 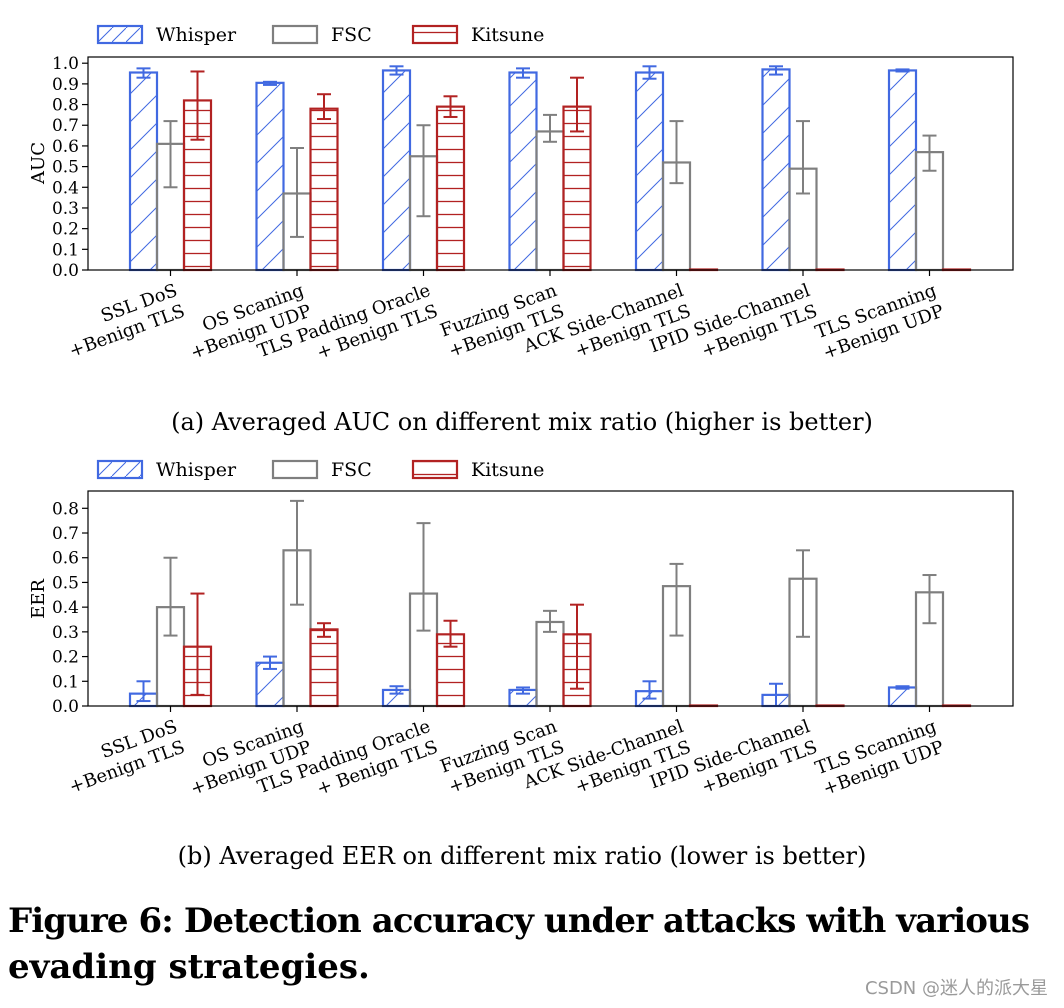 I want to click on eer-y-tick-label: 0.8, so click(x=65, y=509).